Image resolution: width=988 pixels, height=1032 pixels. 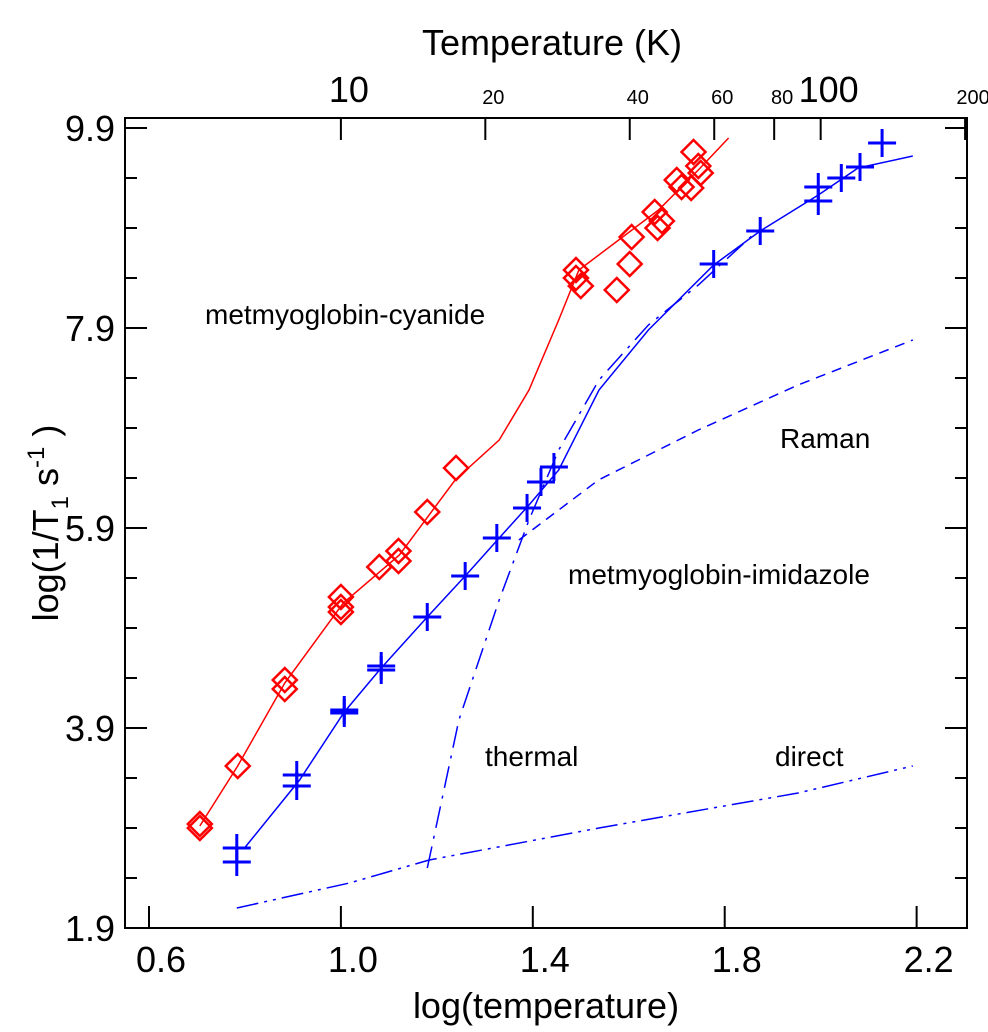 I want to click on y-axis-title: log(1/T1 s-1 ), so click(x=48, y=523).